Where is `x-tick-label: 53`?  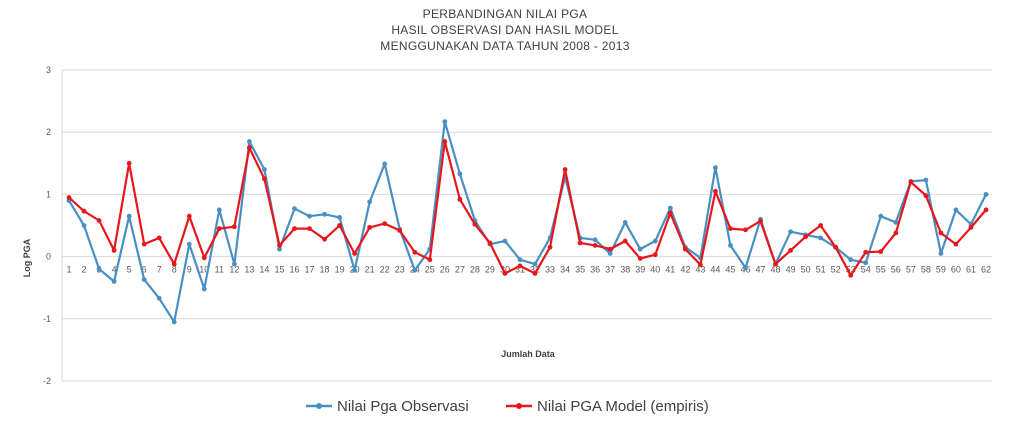 x-tick-label: 53 is located at coordinates (851, 270).